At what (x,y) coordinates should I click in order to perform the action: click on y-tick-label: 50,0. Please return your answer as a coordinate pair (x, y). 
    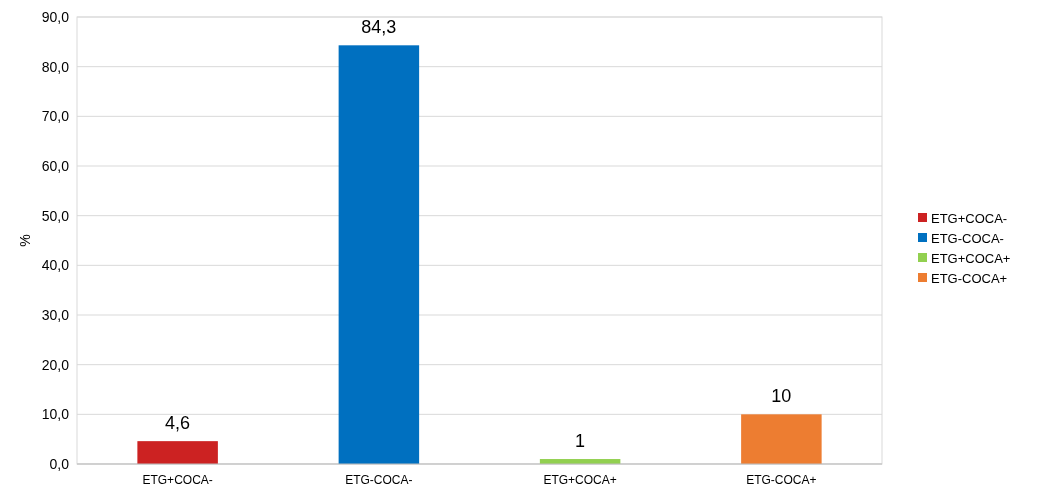
    Looking at the image, I should click on (55, 215).